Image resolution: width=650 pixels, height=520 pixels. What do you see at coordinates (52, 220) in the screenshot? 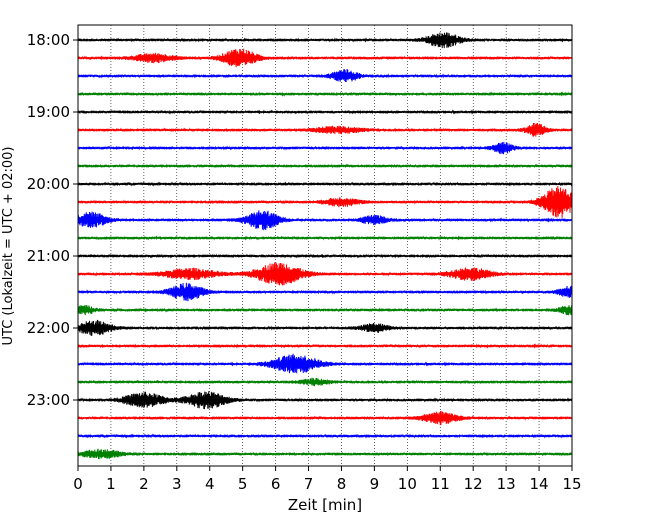
I see `y-axis-ticks: 18:00 19:00 20:00 21:00 22:00 23:00` at bounding box center [52, 220].